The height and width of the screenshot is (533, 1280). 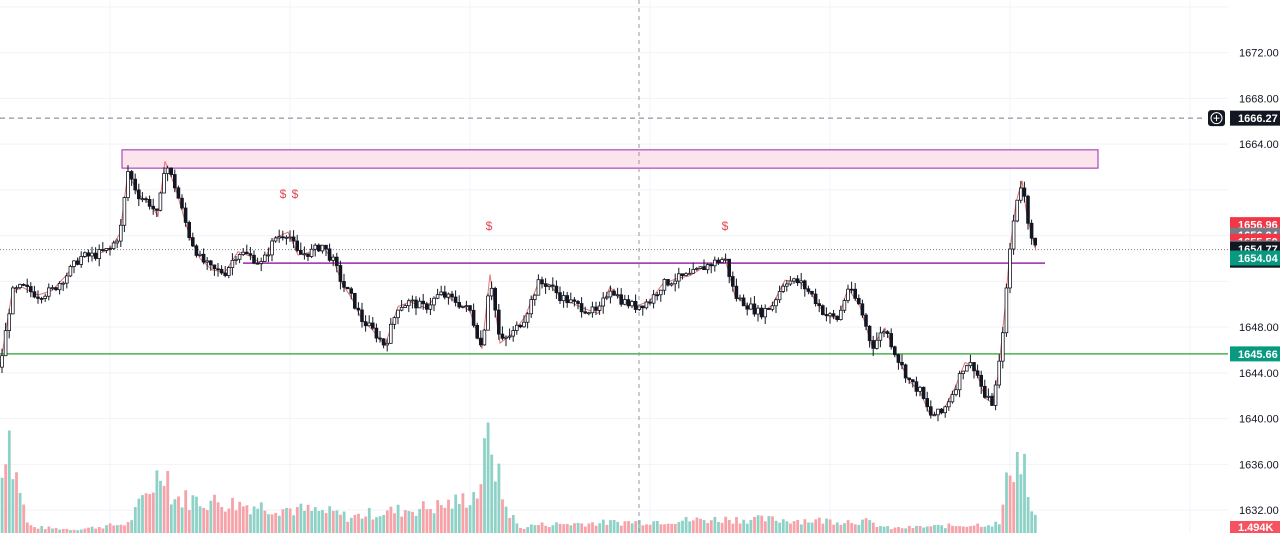 What do you see at coordinates (1255, 354) in the screenshot?
I see `price-label: 1645.66` at bounding box center [1255, 354].